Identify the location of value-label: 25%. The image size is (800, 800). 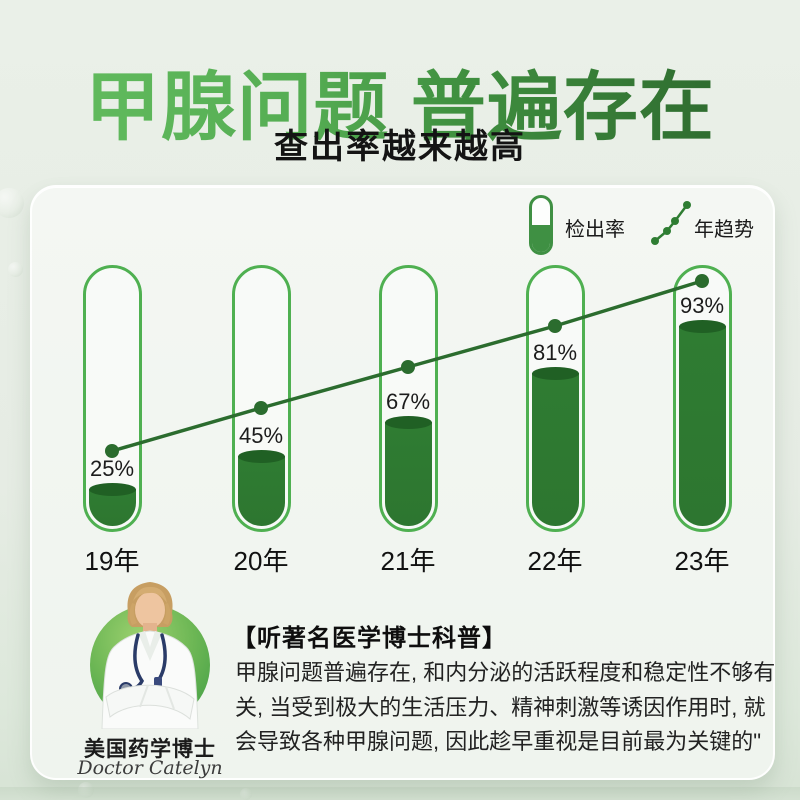
(112, 468).